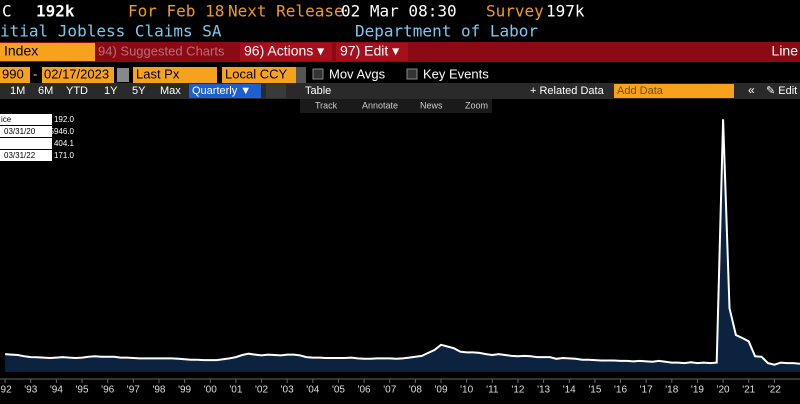  I want to click on tool-button: Zoom, so click(476, 105).